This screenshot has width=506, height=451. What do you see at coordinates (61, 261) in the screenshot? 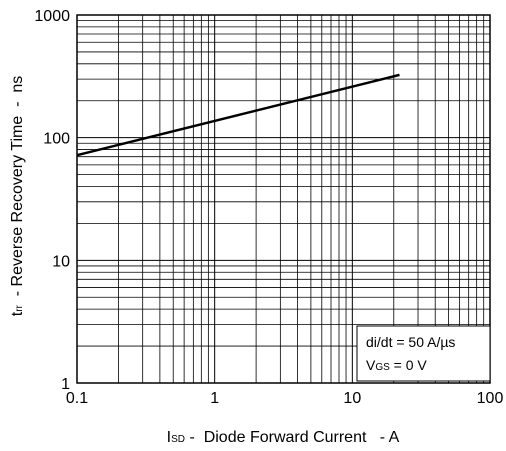
I see `y-tick-label: 10` at bounding box center [61, 261].